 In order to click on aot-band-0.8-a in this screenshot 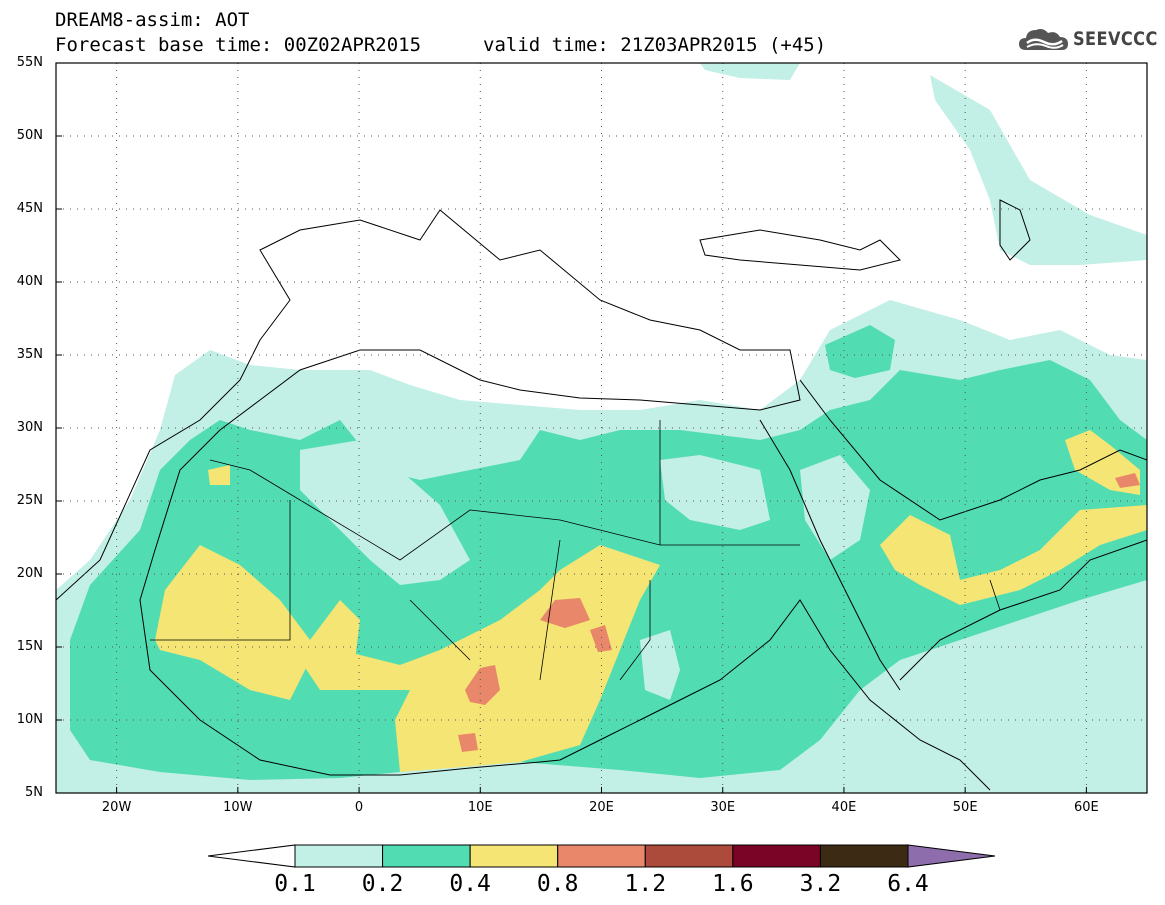, I will do `click(565, 613)`.